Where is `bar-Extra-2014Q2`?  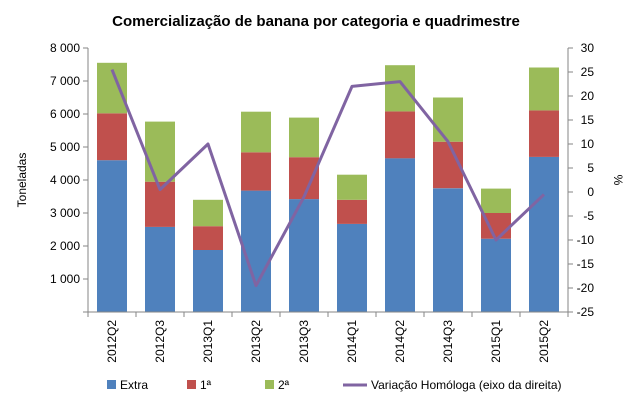
bar-Extra-2014Q2 is located at coordinates (400, 235).